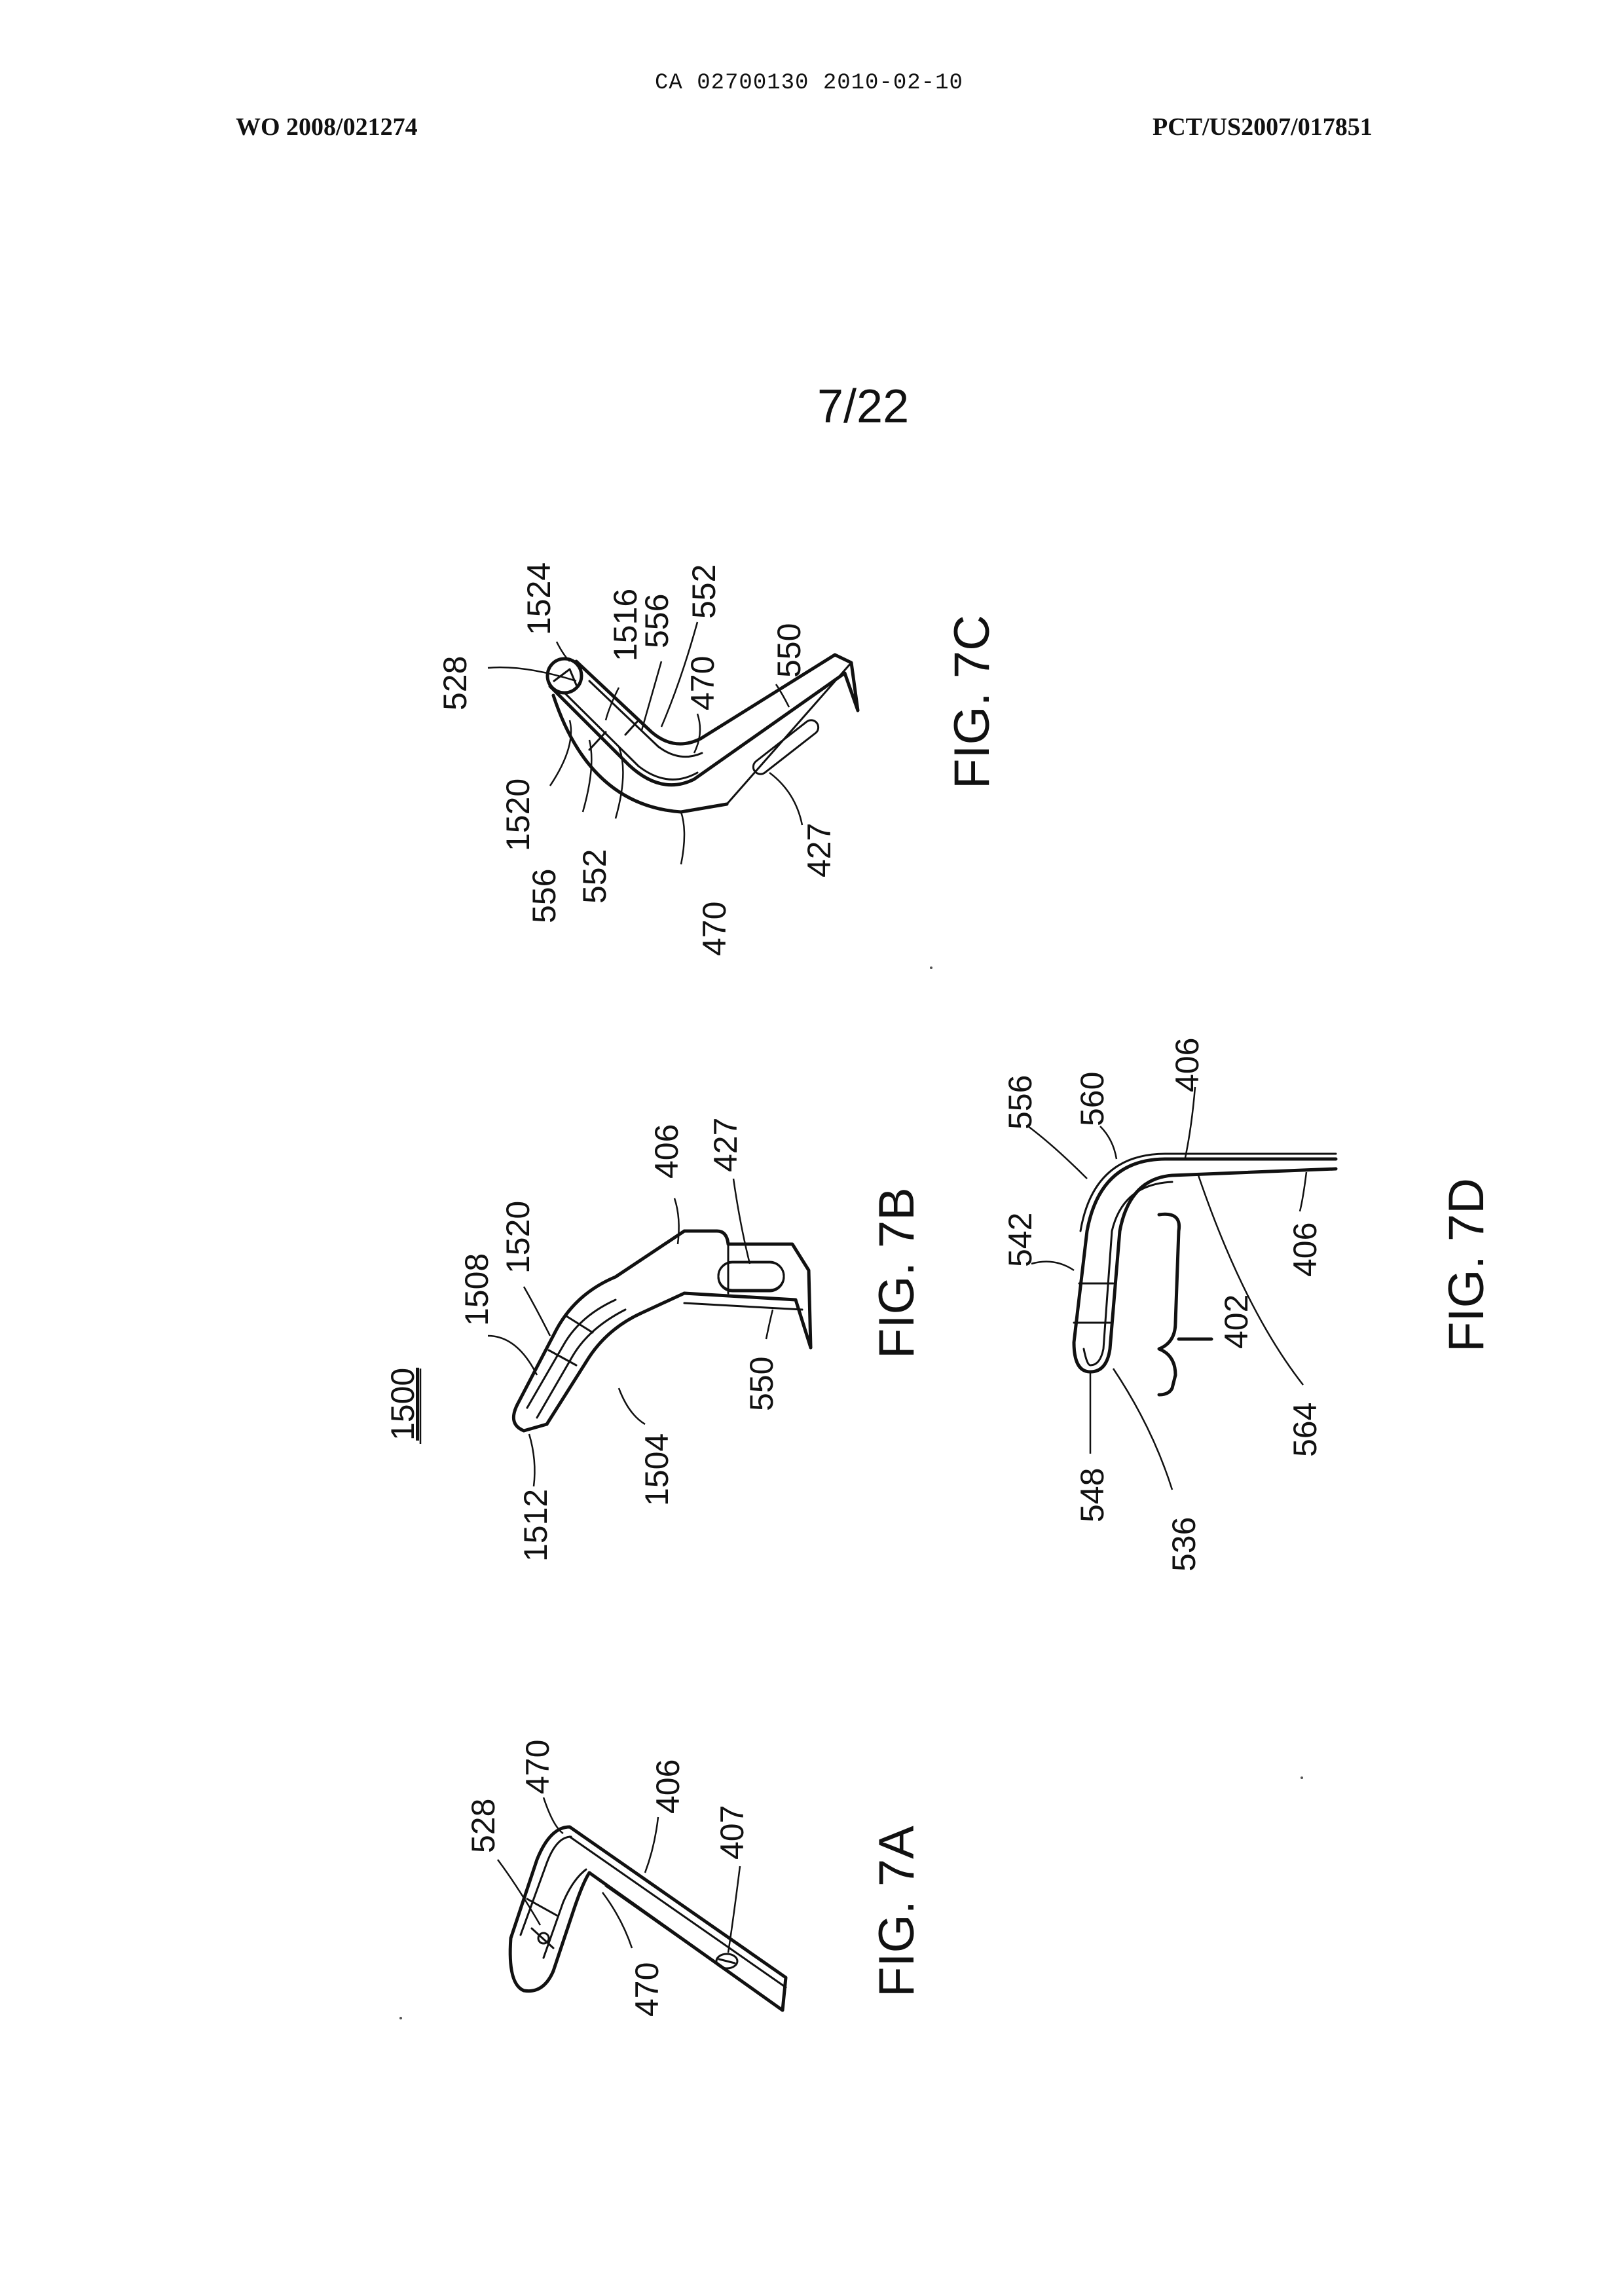  I want to click on fig7c-label-427: 427, so click(819, 850).